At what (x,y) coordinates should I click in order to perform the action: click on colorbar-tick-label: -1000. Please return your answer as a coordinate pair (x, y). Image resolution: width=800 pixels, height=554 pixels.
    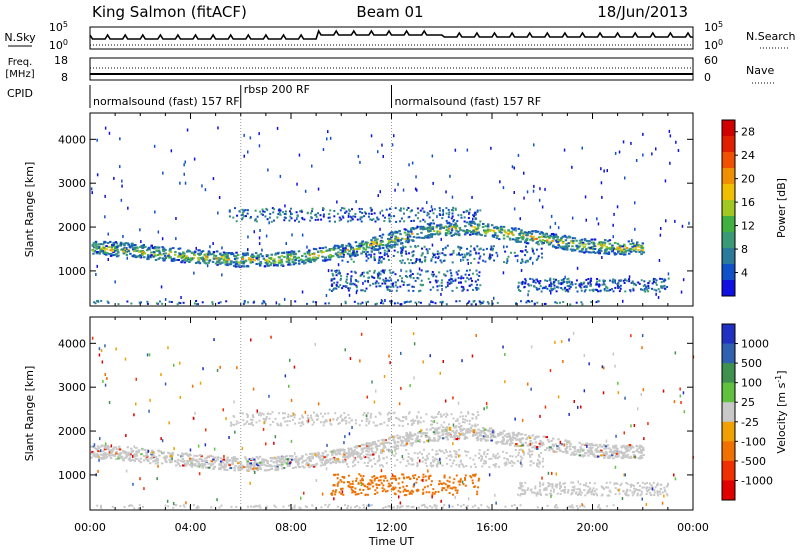
    Looking at the image, I should click on (757, 480).